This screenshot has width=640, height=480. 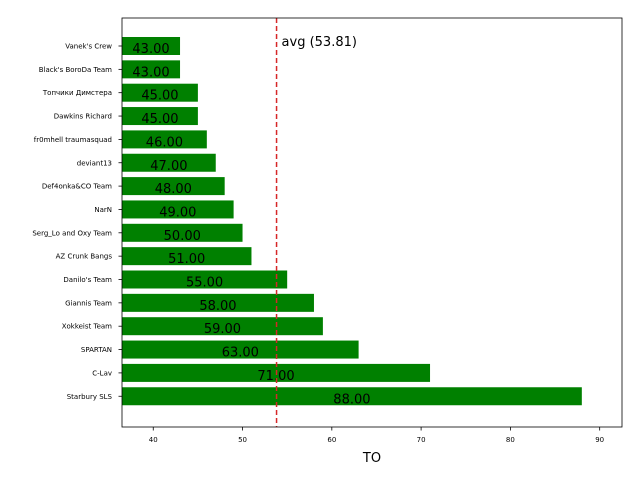 I want to click on x-tick-label: 90, so click(x=599, y=440).